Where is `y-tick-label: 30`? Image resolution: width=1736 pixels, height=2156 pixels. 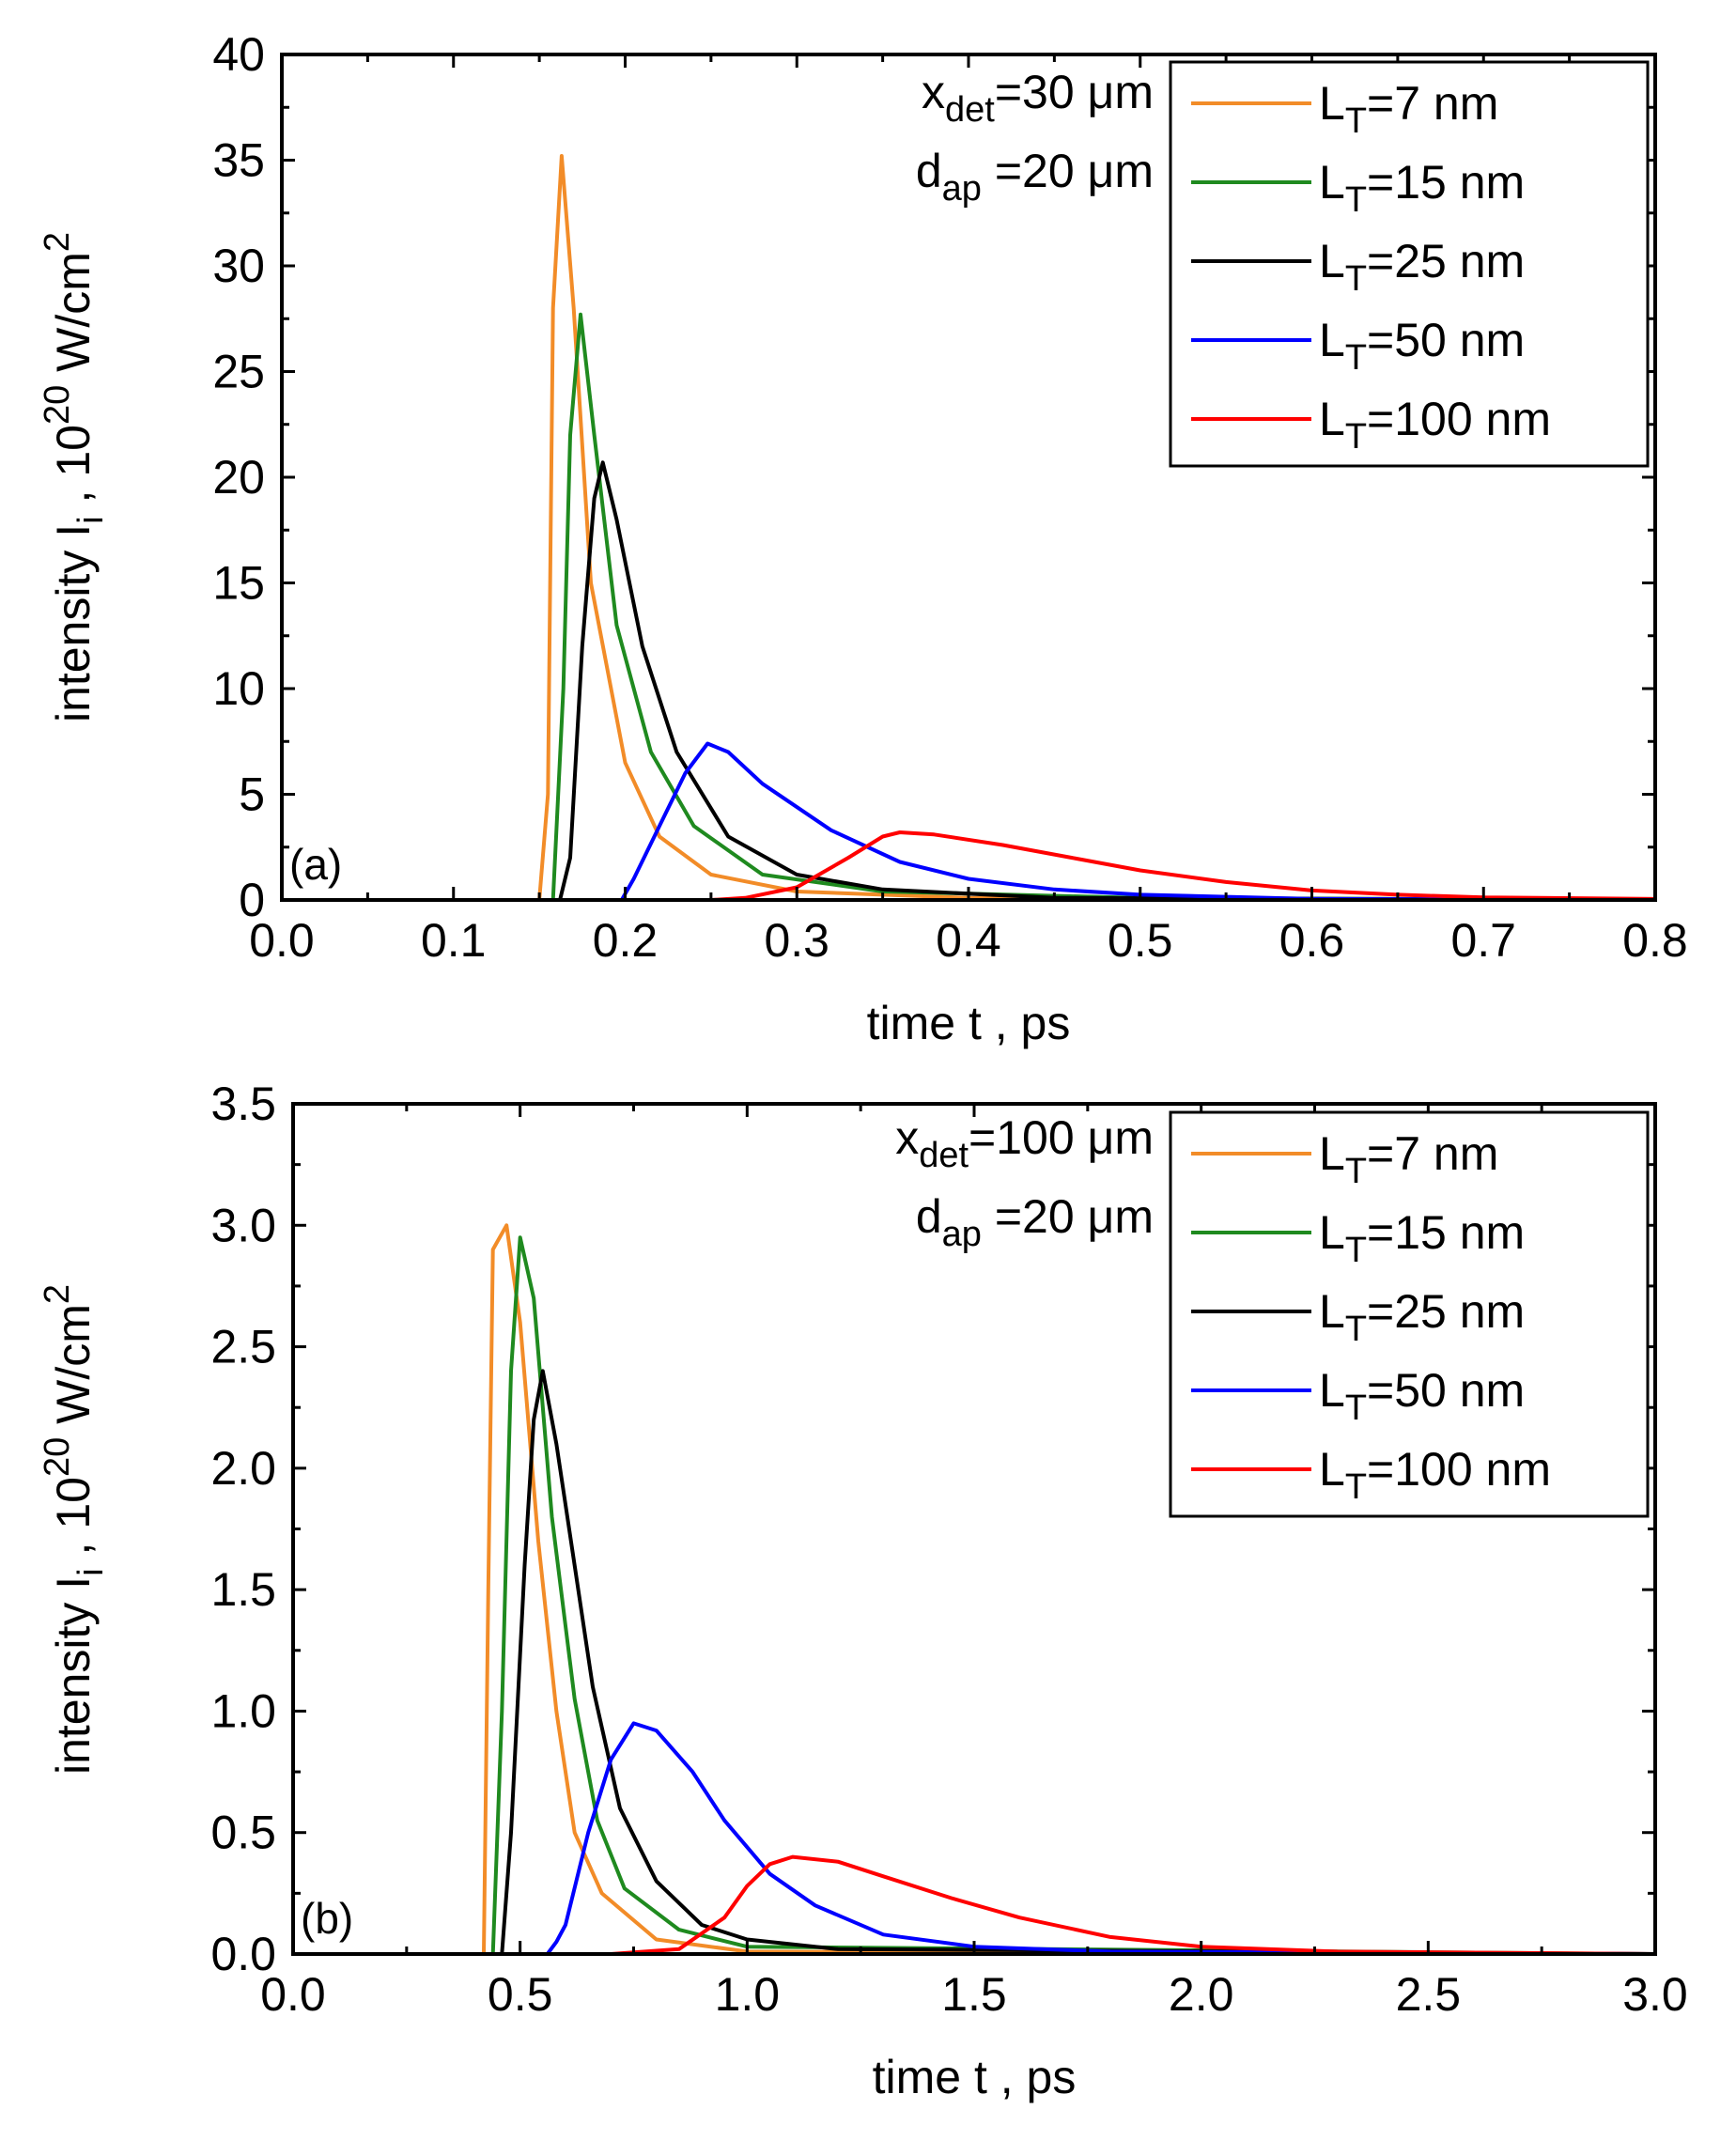
y-tick-label: 30 is located at coordinates (238, 266).